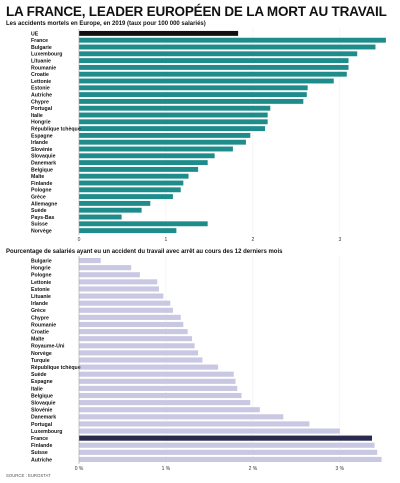  I want to click on category-label: Suède, so click(39, 375).